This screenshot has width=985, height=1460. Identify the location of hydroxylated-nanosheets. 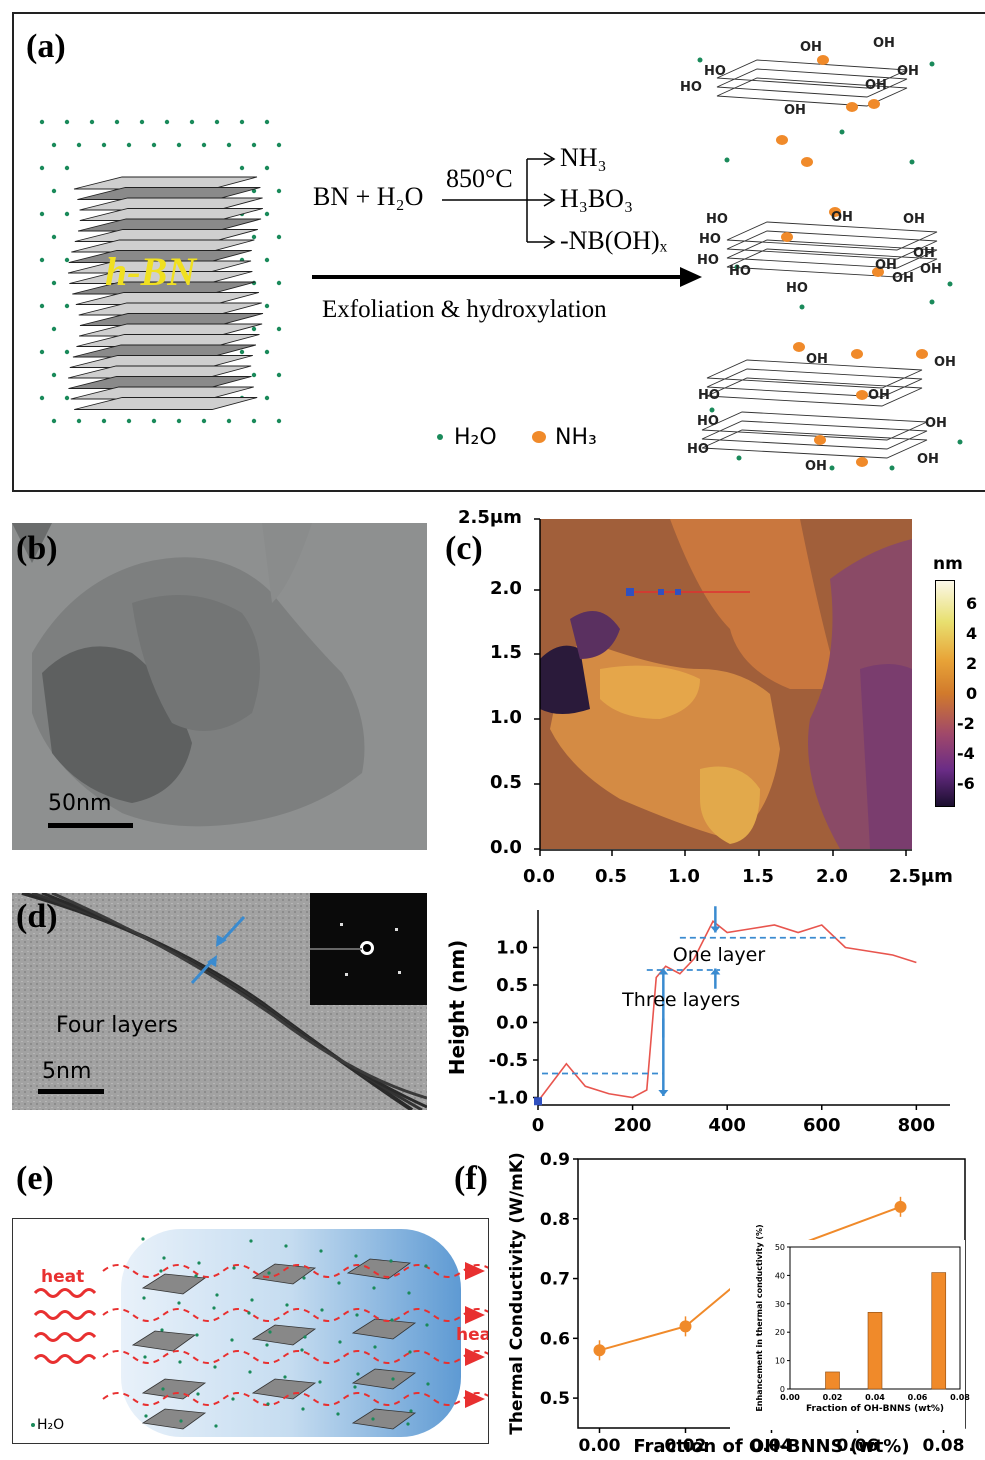
(830, 263).